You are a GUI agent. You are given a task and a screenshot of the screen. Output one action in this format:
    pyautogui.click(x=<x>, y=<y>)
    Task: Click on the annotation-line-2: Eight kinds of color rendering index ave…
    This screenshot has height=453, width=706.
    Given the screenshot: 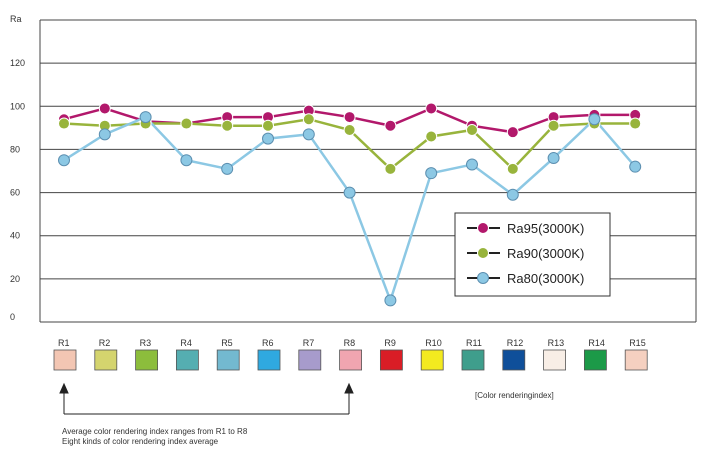 What is the action you would take?
    pyautogui.click(x=140, y=441)
    